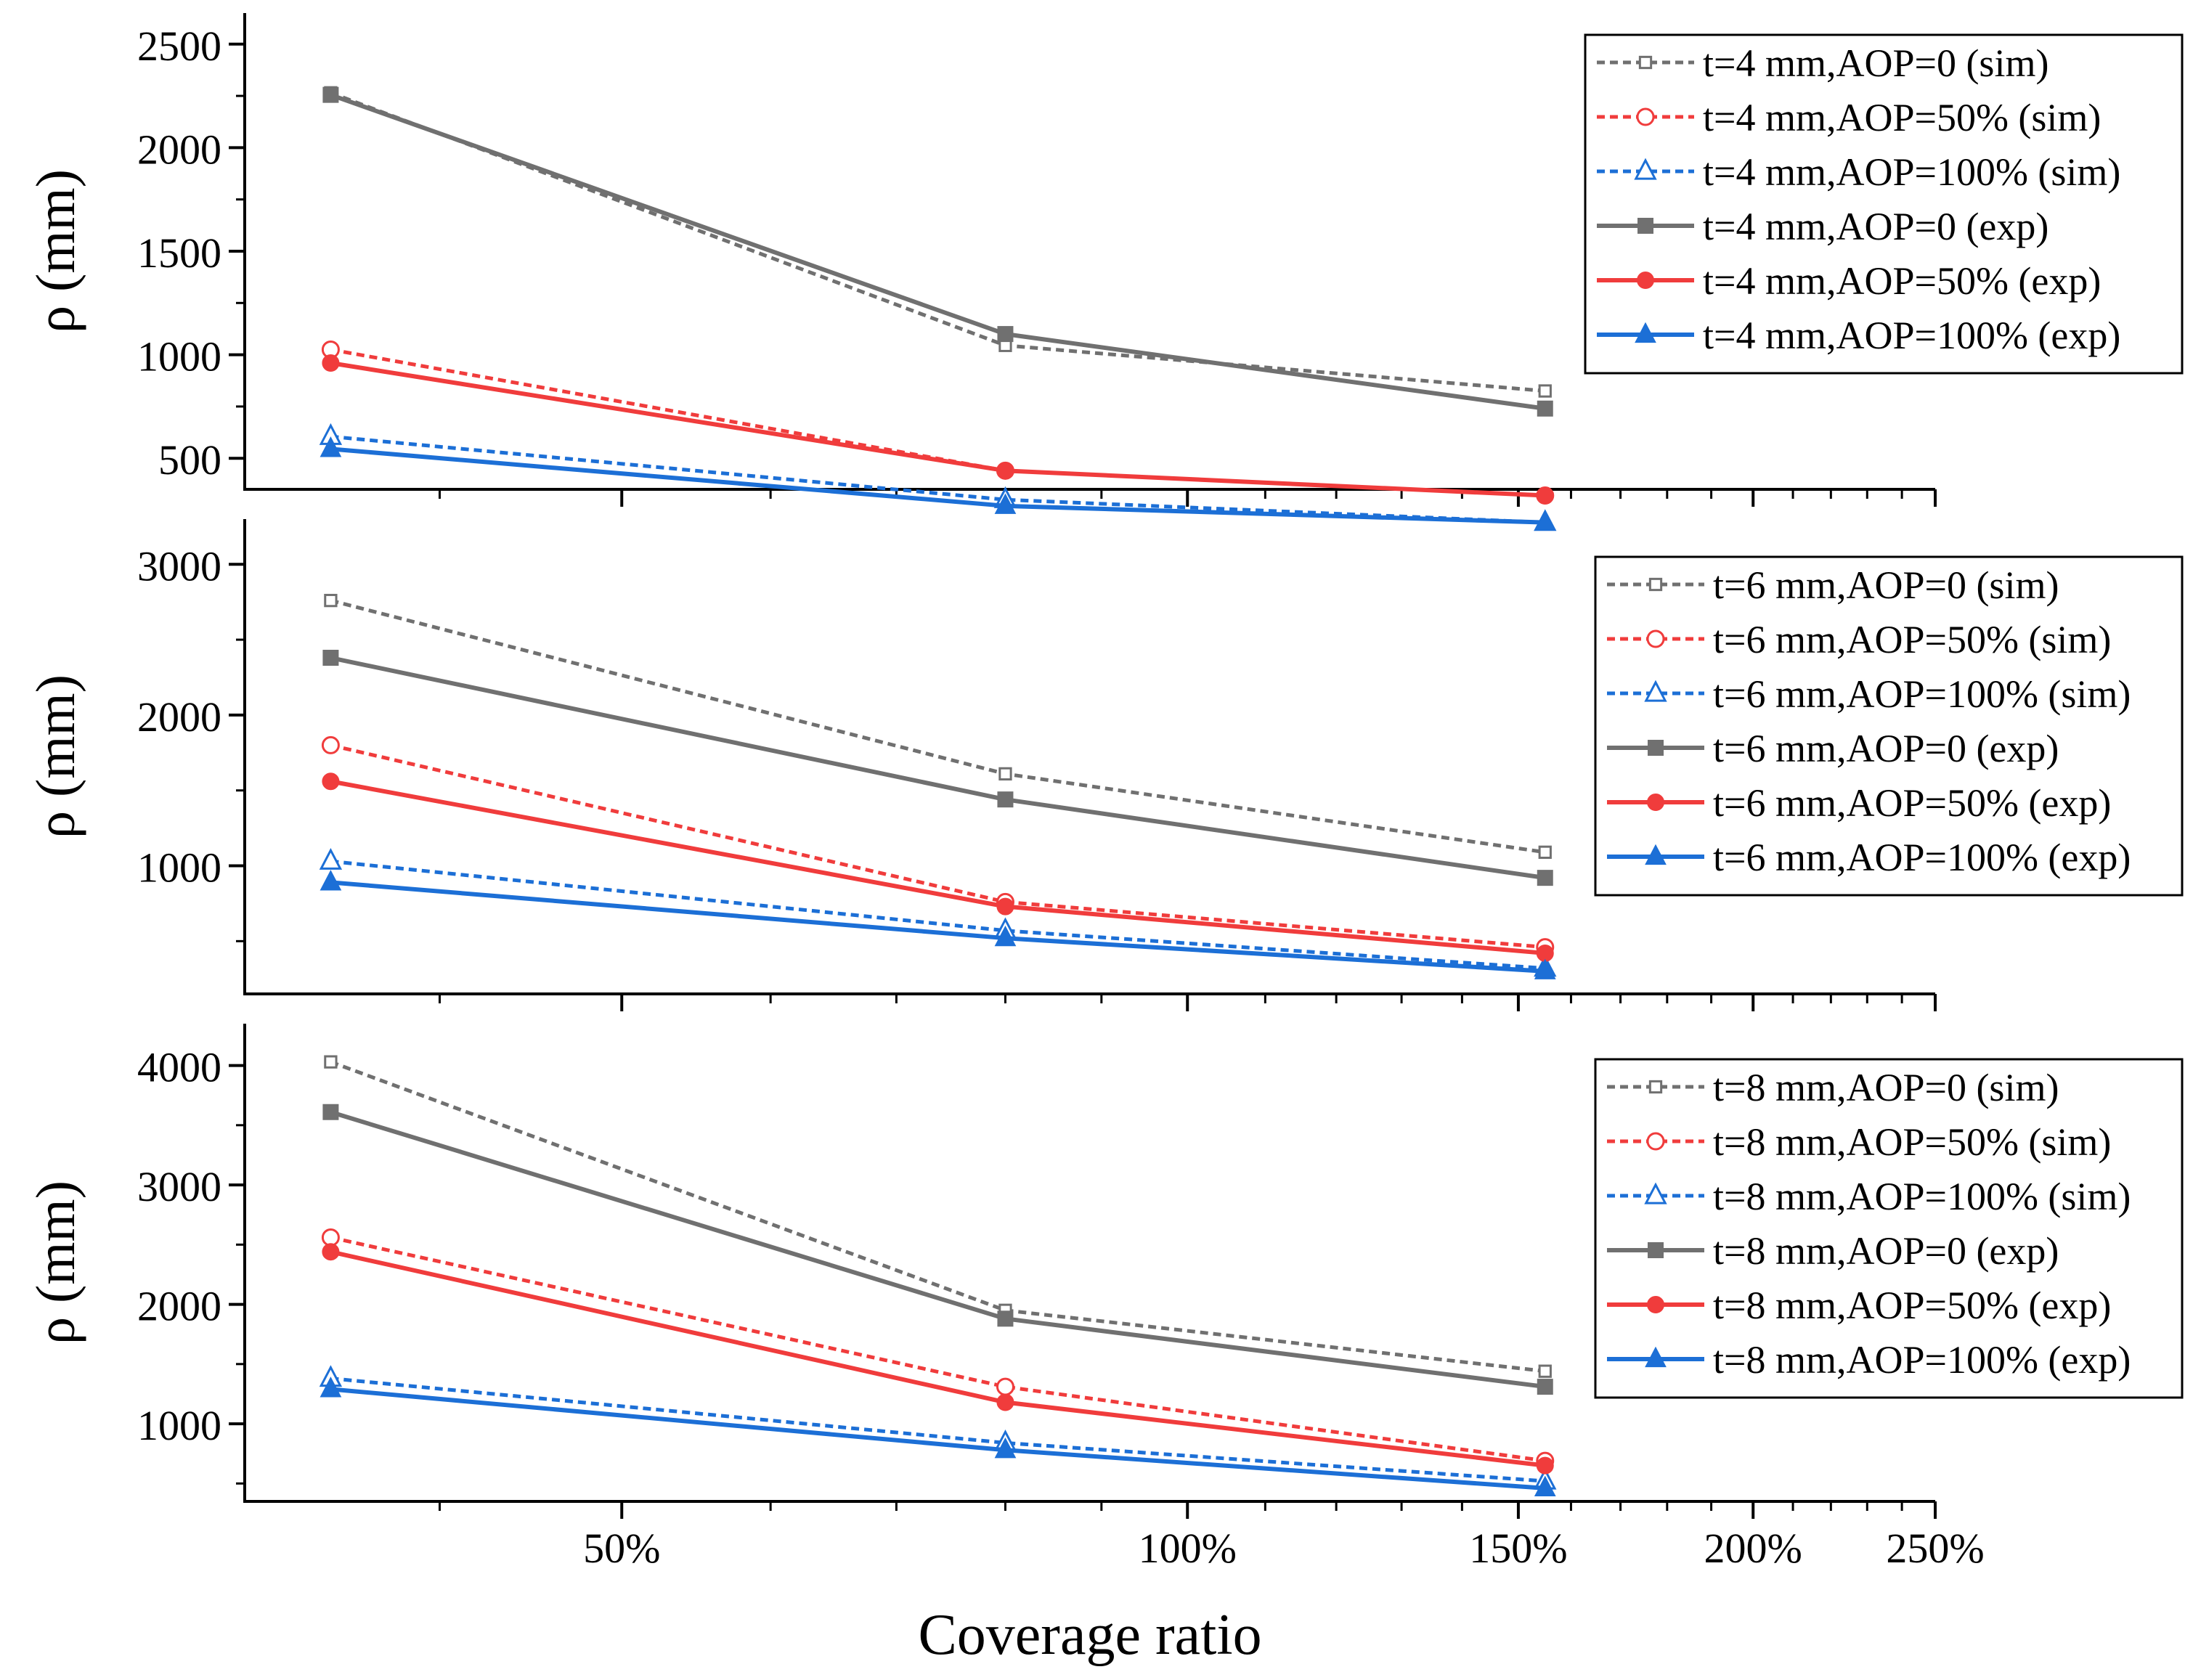 Image resolution: width=2193 pixels, height=1680 pixels. What do you see at coordinates (1869, 857) in the screenshot?
I see `legend-item: t=6 mm,AOP=100% (exp)` at bounding box center [1869, 857].